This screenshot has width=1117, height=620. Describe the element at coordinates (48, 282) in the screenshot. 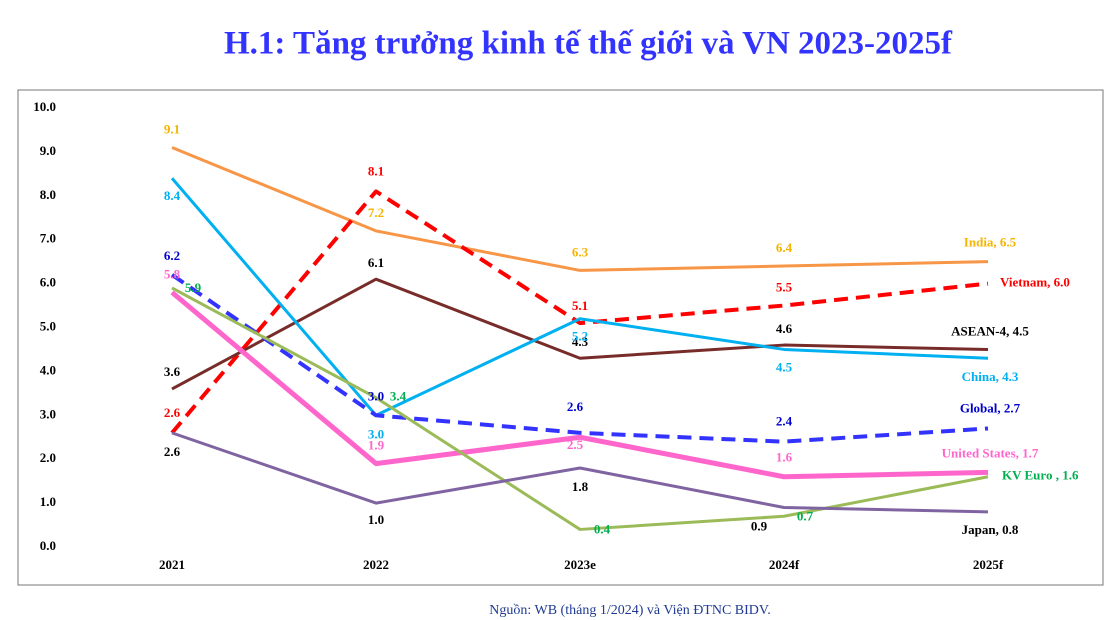

I see `y-tick-label: 6.0` at that location.